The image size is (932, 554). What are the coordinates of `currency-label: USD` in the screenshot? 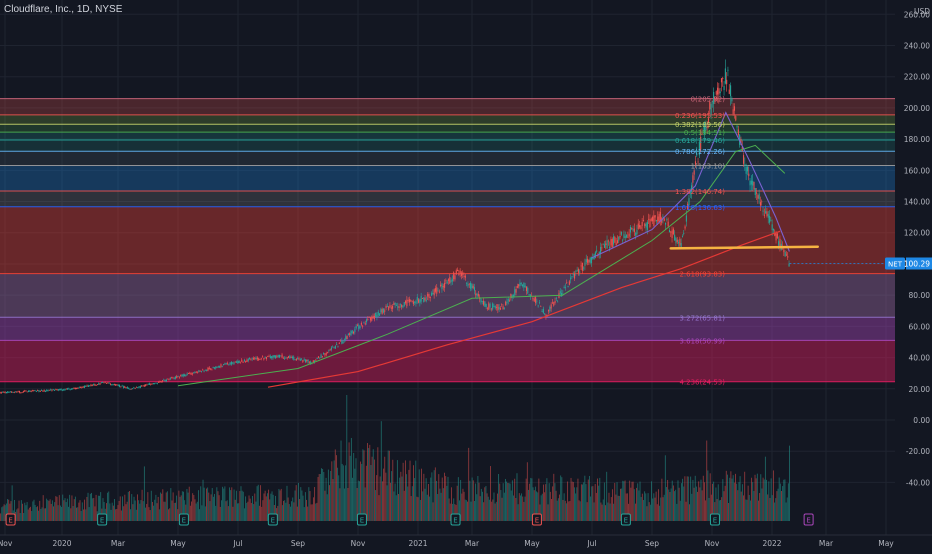 It's located at (922, 11).